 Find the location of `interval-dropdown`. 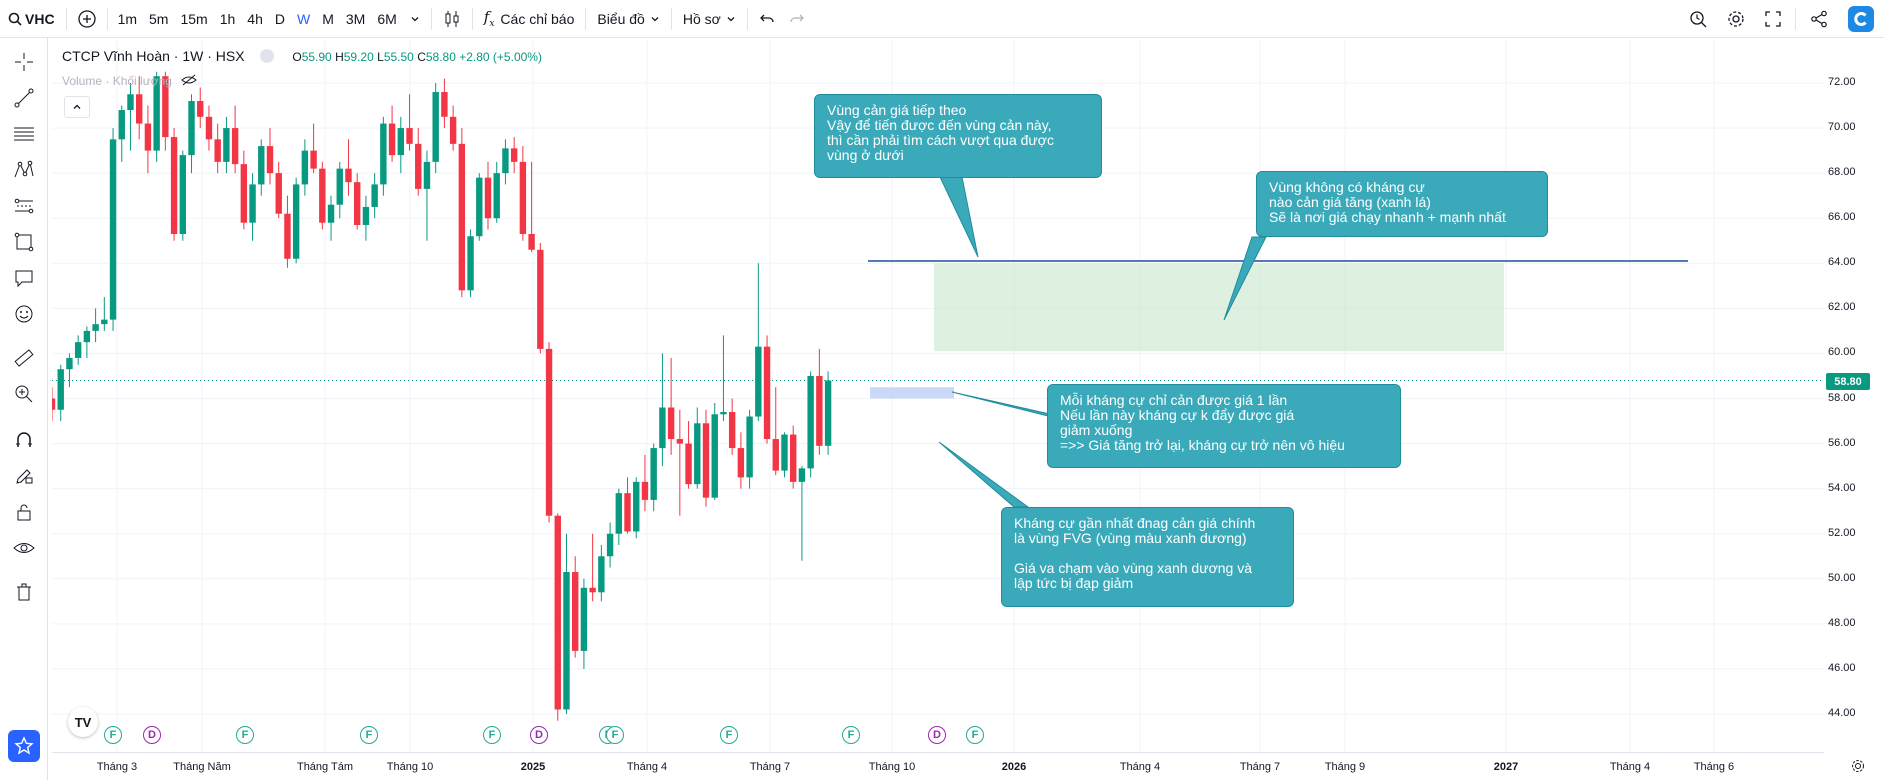

interval-dropdown is located at coordinates (415, 19).